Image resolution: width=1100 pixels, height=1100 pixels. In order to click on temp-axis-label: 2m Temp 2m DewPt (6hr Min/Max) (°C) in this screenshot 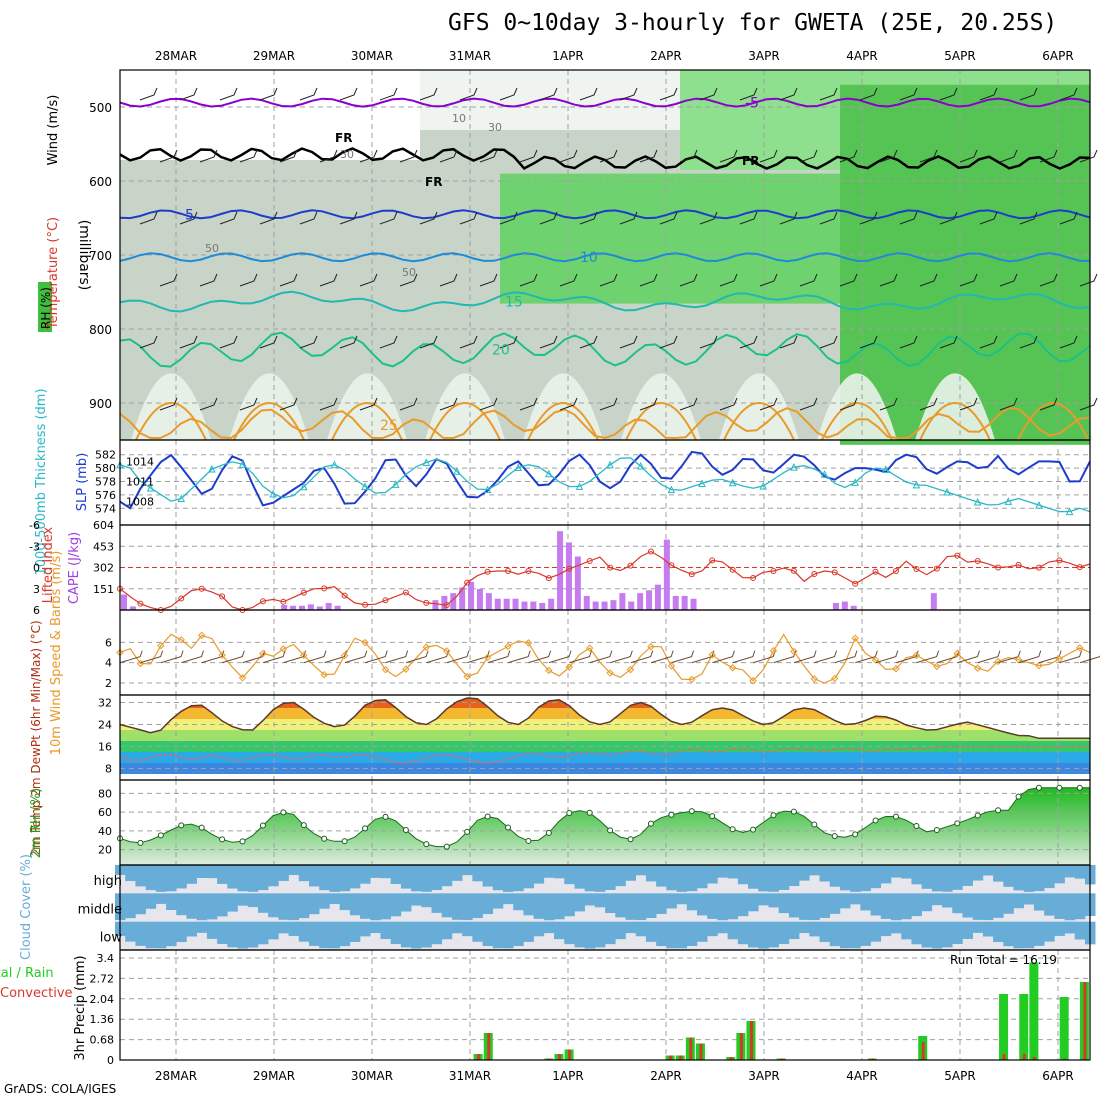, I will do `click(36, 737)`.